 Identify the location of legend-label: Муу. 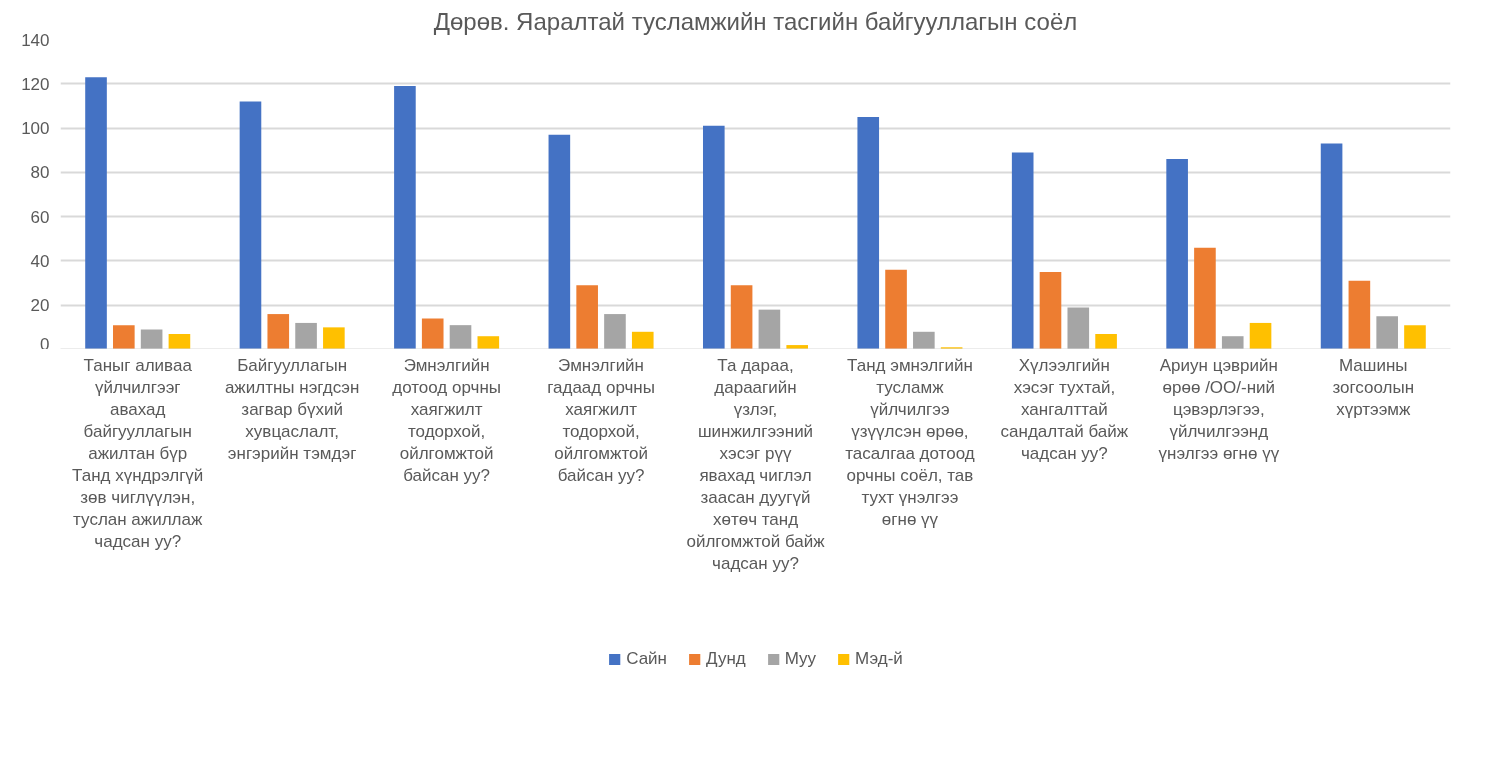
(800, 659).